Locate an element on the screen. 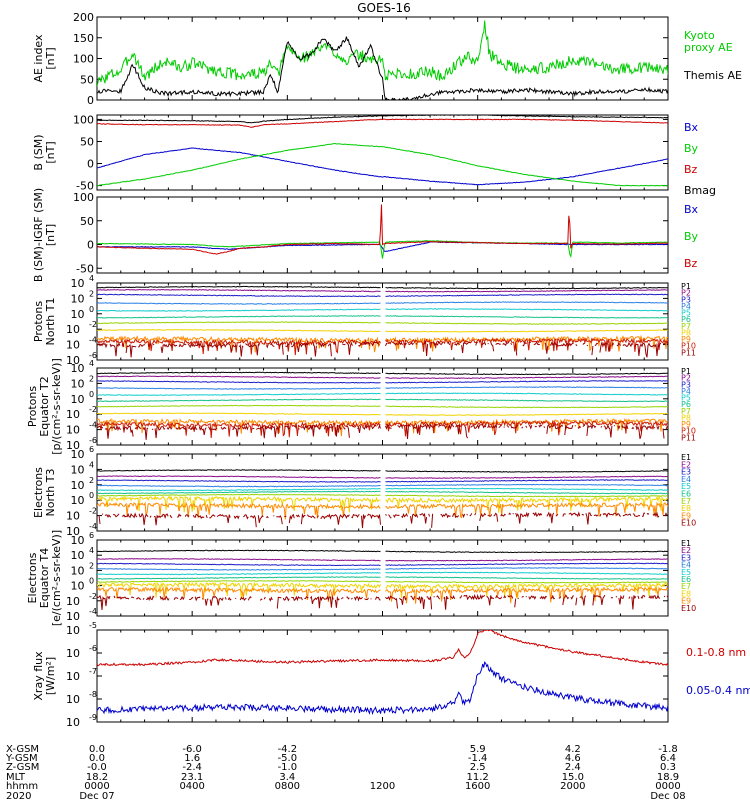 The height and width of the screenshot is (800, 750). channel-label: P10 is located at coordinates (688, 431).